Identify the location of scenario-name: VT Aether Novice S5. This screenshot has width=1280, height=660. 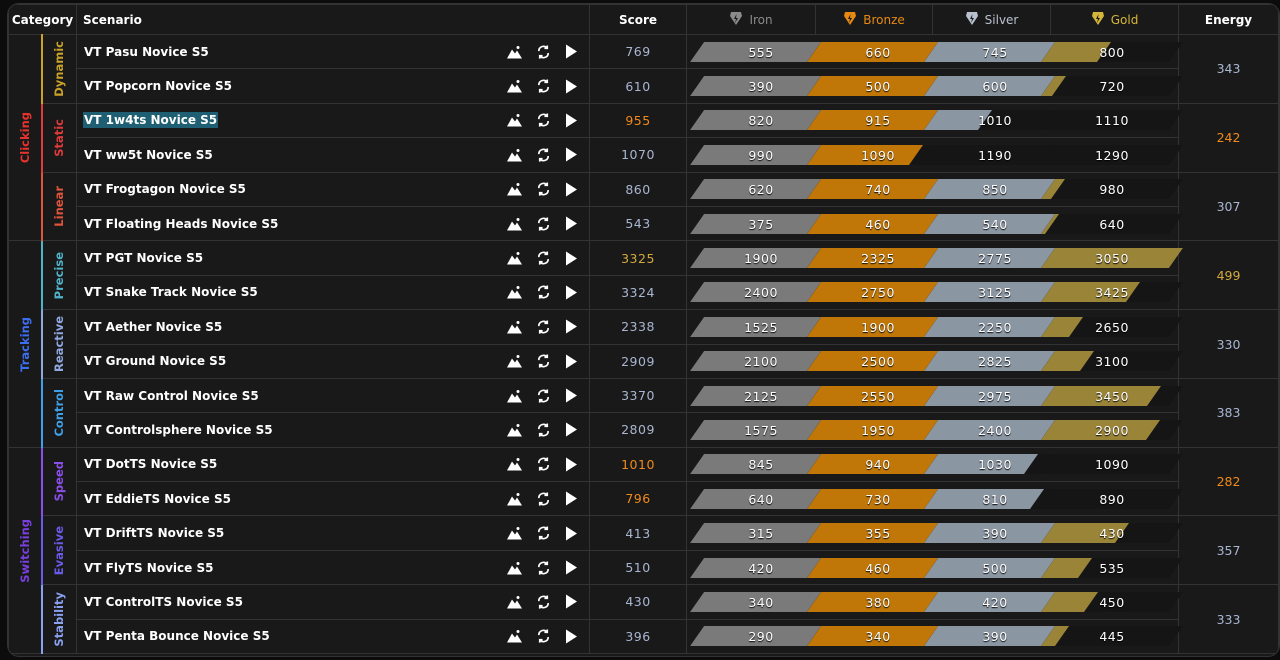
(153, 326).